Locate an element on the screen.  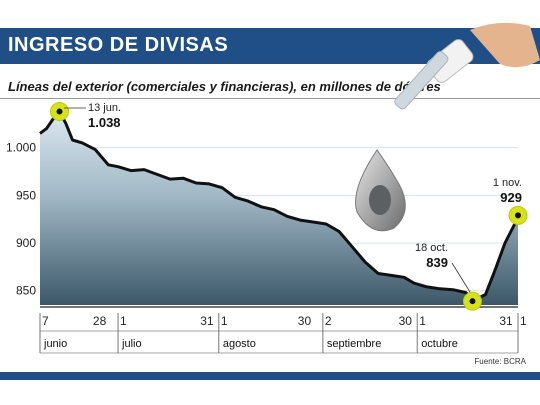
y-tick-label: 950 is located at coordinates (26, 195).